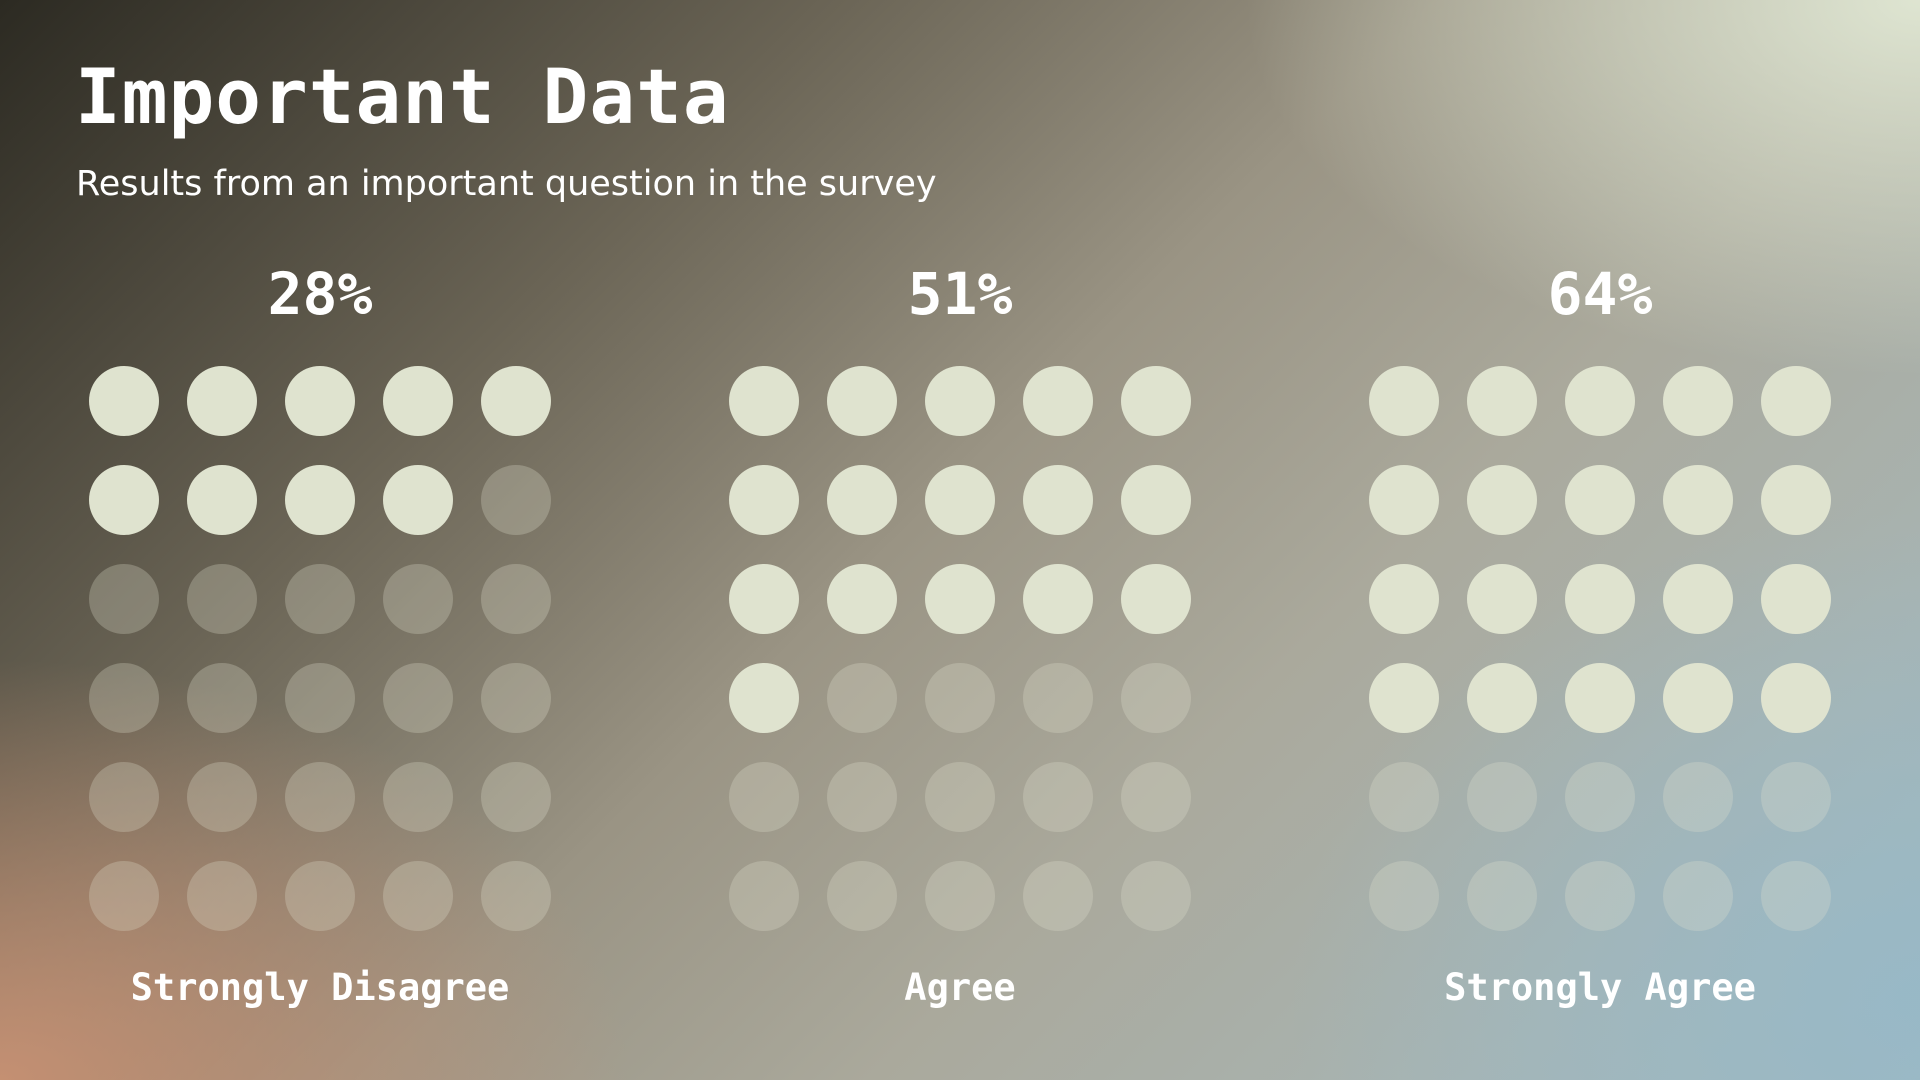 This screenshot has height=1080, width=1920. What do you see at coordinates (1600, 294) in the screenshot?
I see `percent-label: 64%` at bounding box center [1600, 294].